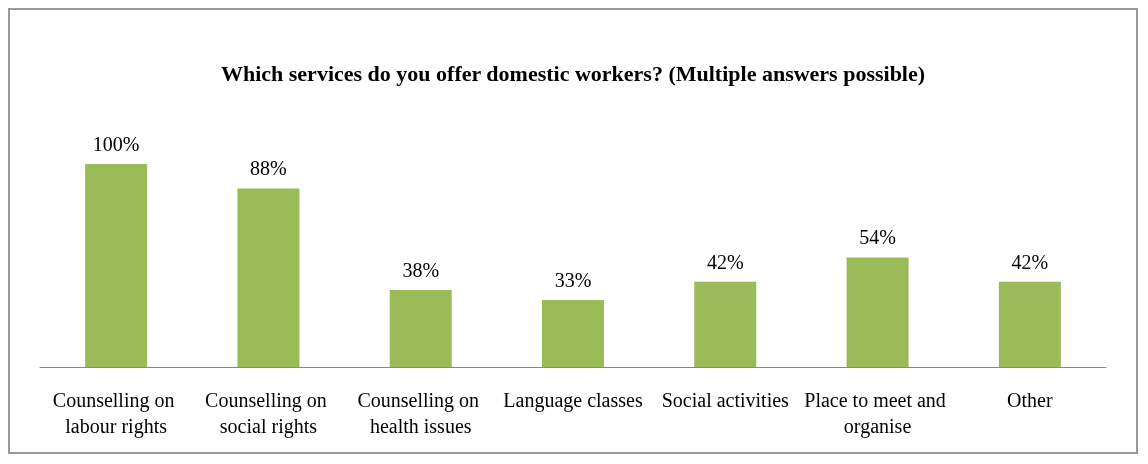 This screenshot has width=1148, height=464. What do you see at coordinates (1030, 400) in the screenshot?
I see `x-tick-label: Other` at bounding box center [1030, 400].